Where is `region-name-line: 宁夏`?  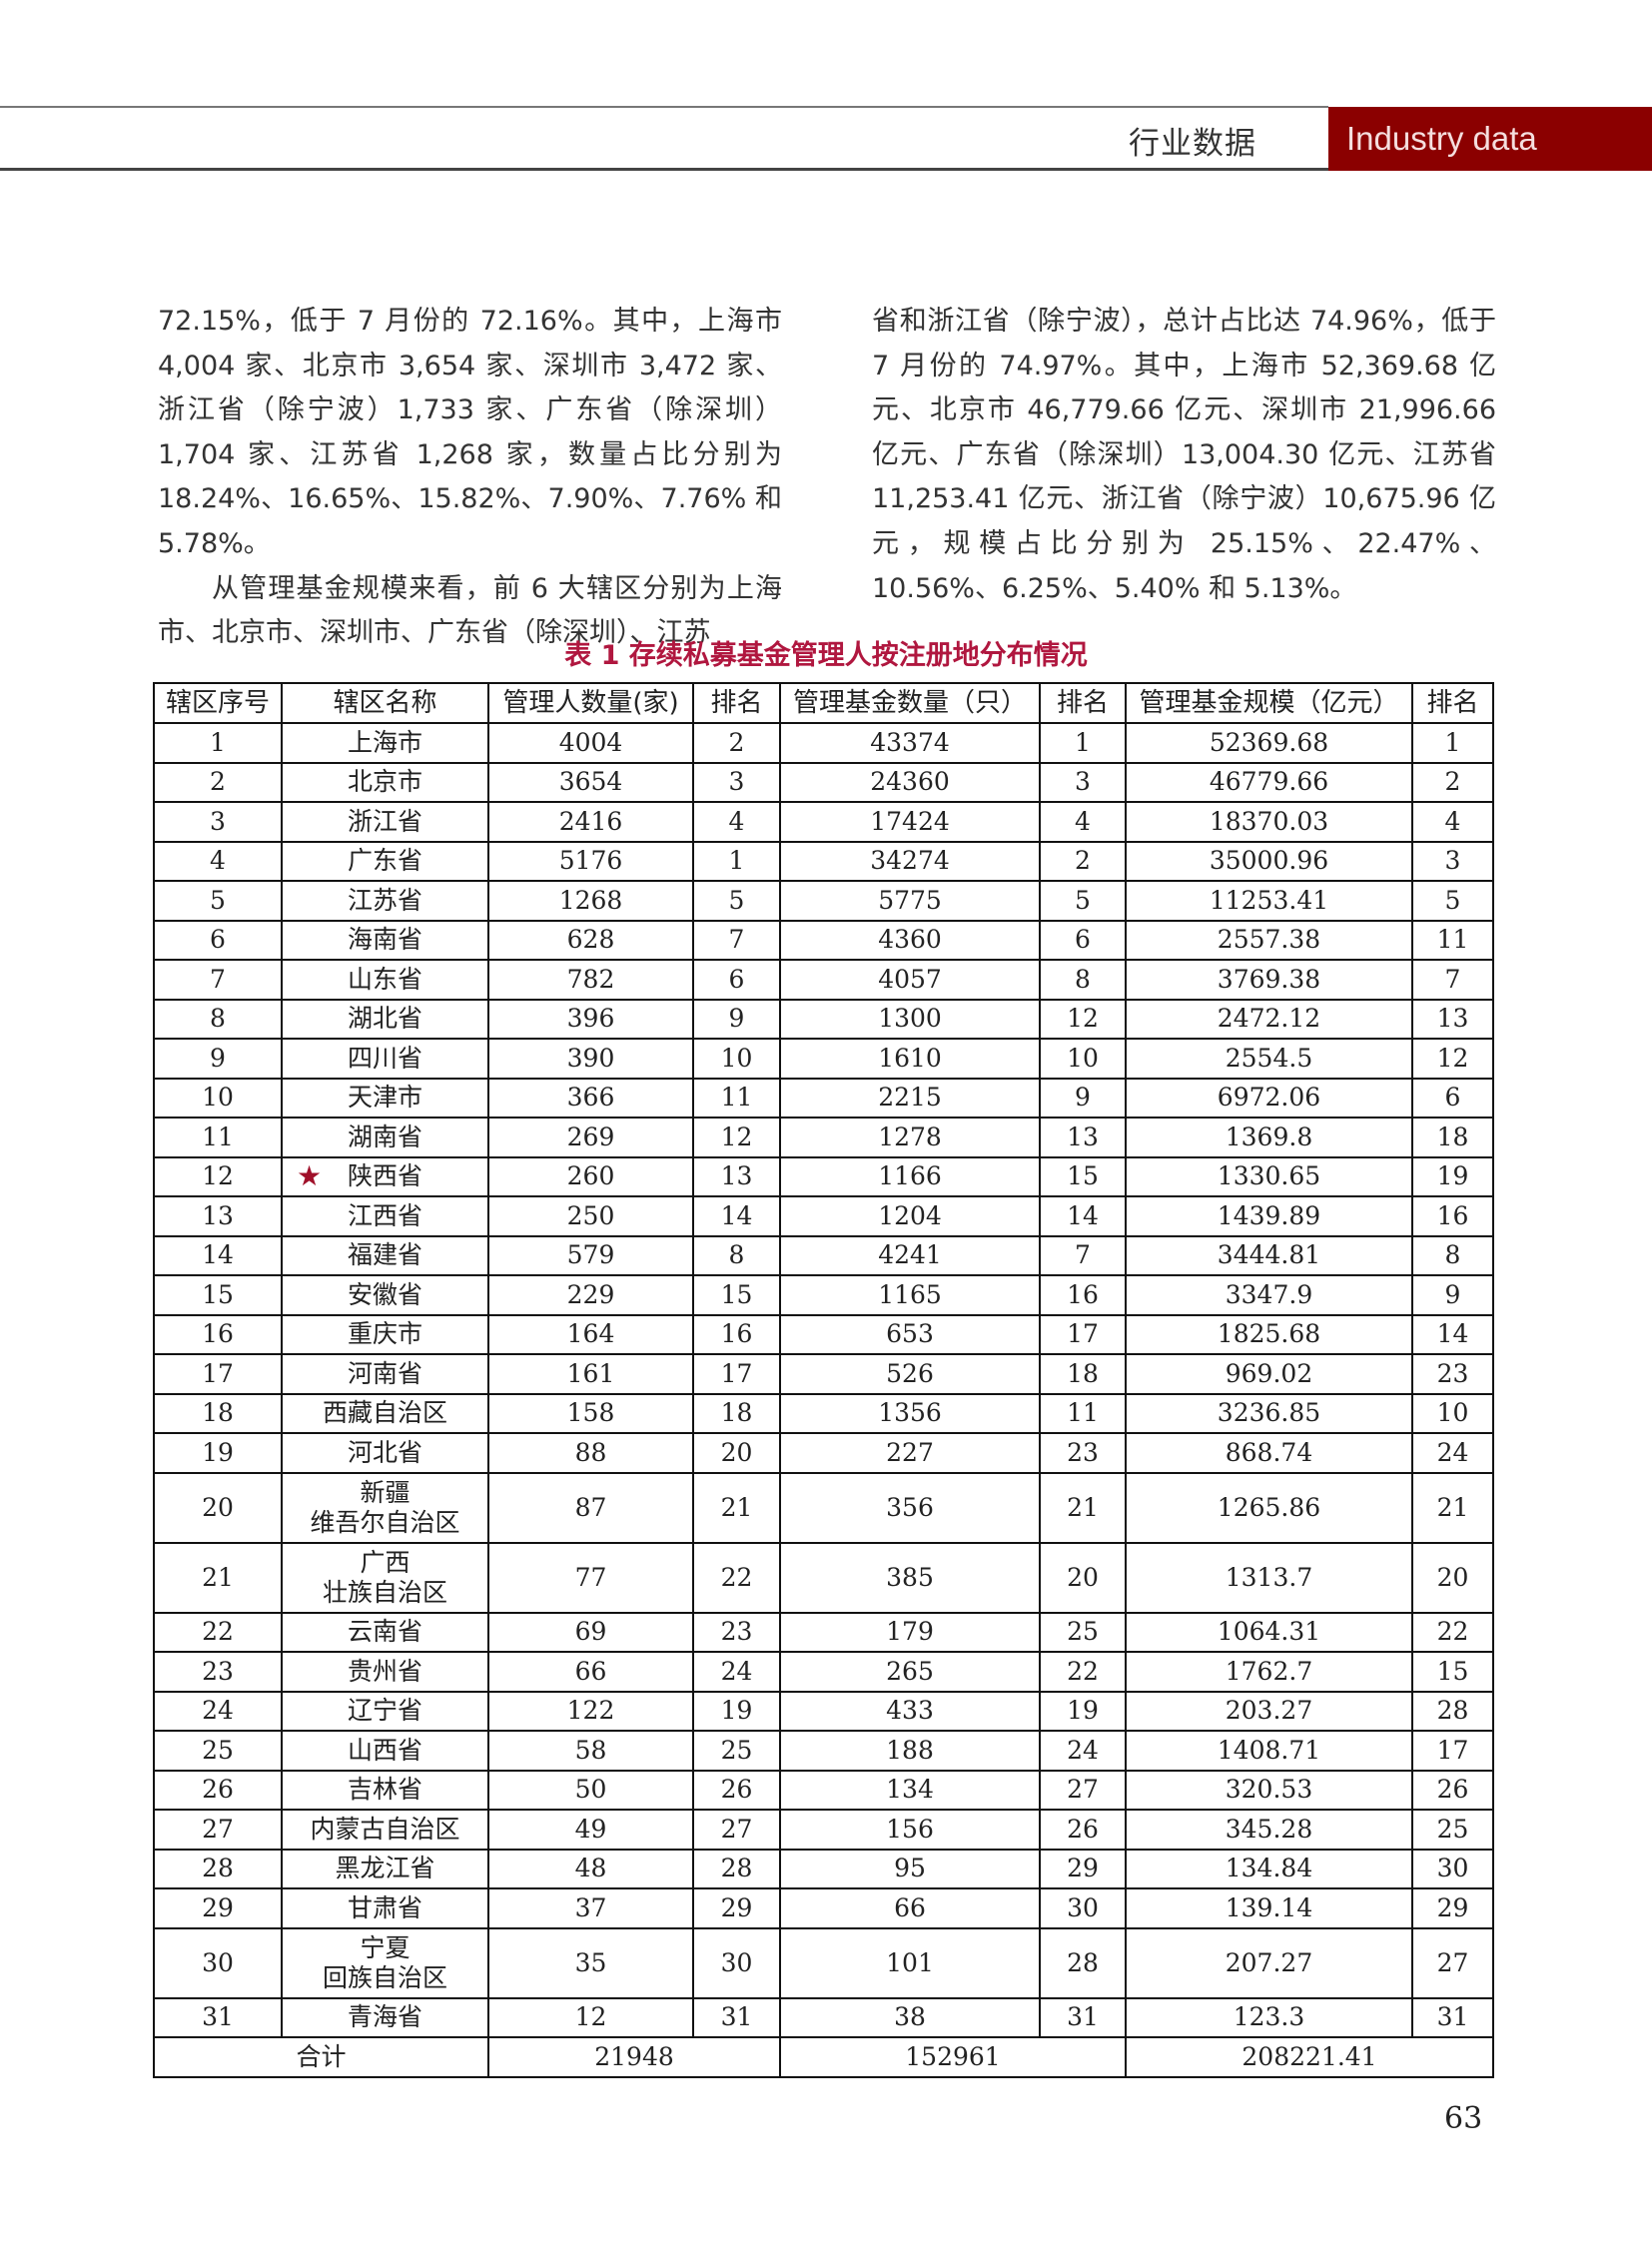 region-name-line: 宁夏 is located at coordinates (385, 1947).